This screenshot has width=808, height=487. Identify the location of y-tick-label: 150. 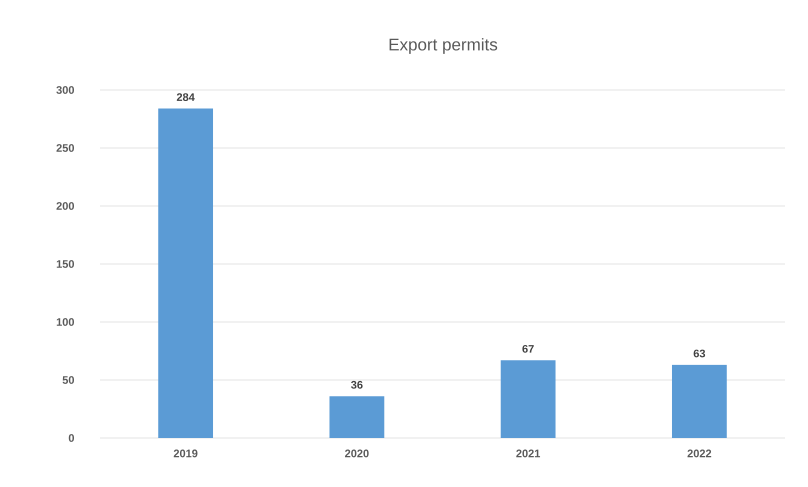
(65, 264).